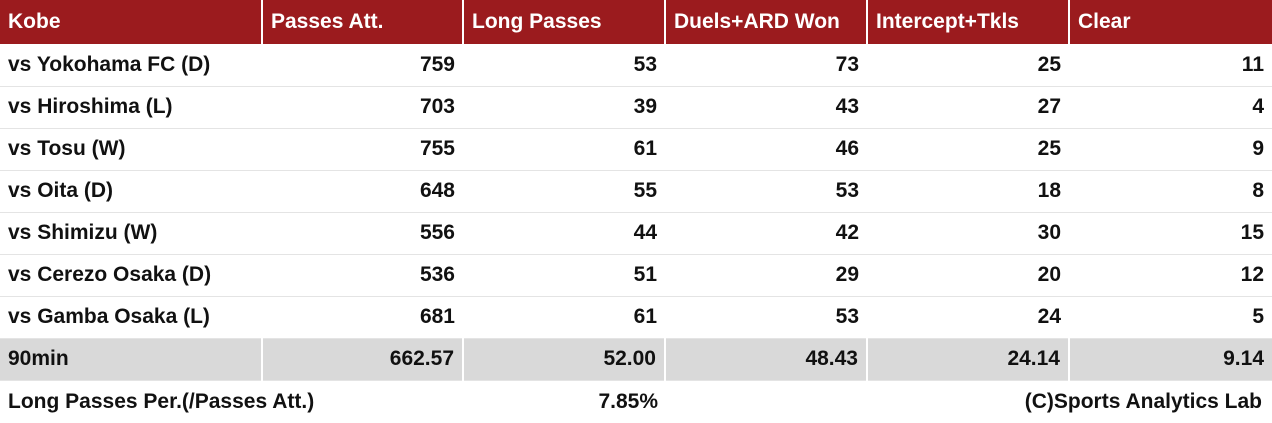 This screenshot has height=423, width=1272. I want to click on cell: 15, so click(1170, 233).